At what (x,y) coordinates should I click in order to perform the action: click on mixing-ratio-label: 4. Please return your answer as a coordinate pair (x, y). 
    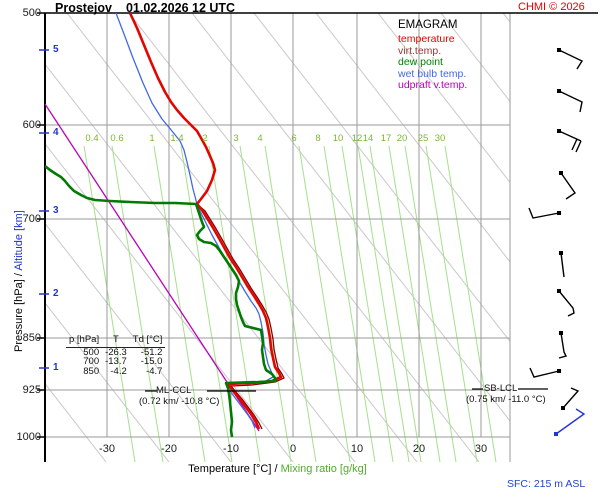
    Looking at the image, I should click on (260, 138).